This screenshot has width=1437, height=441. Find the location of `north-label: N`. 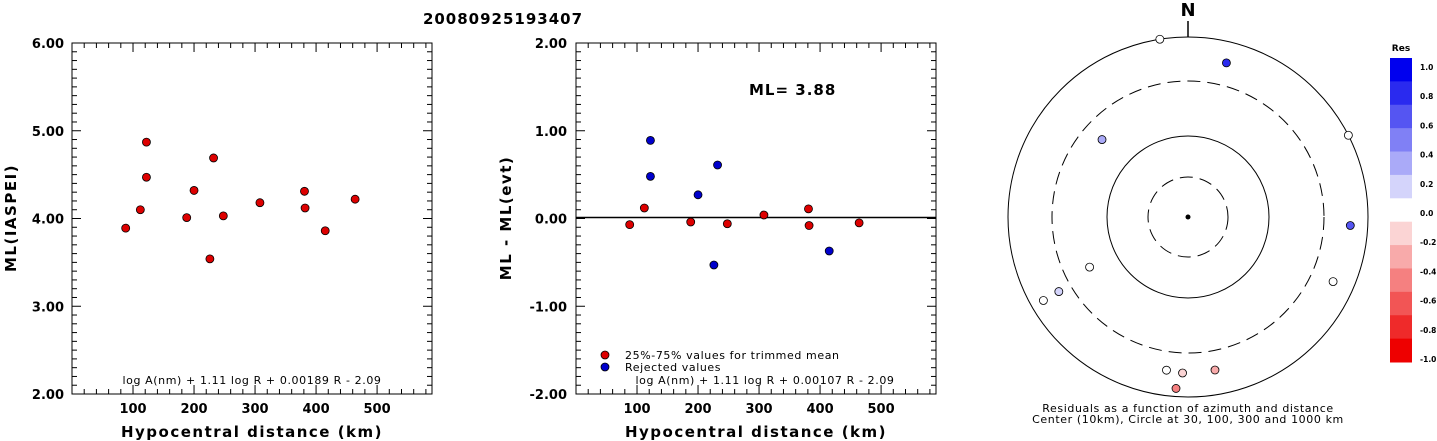

north-label: N is located at coordinates (1187, 10).